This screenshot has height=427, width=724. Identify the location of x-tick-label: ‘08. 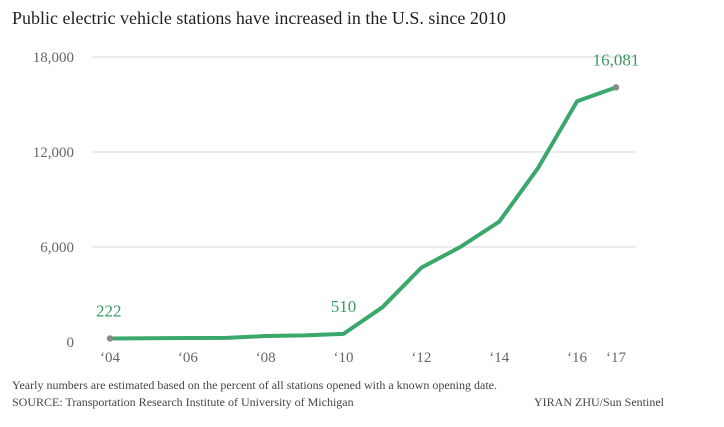
(266, 358).